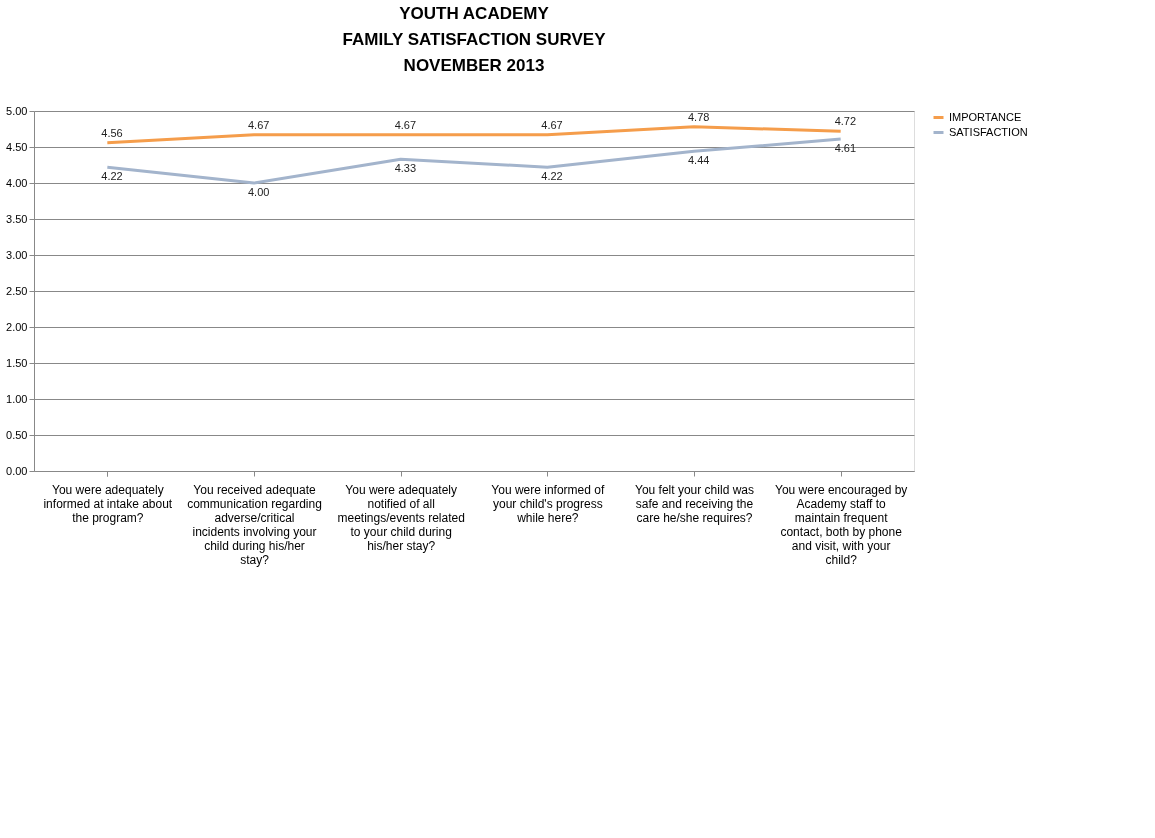 The width and height of the screenshot is (1155, 838). I want to click on legend-label: SATISFACTION, so click(988, 131).